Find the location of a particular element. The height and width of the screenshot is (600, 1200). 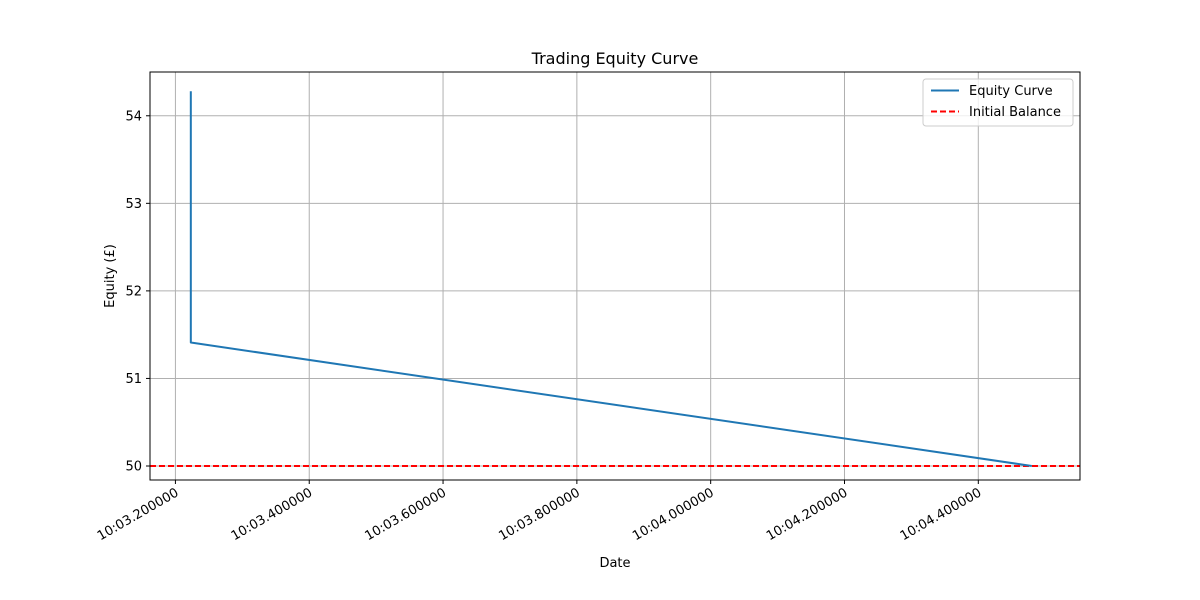

legend: Equity Curve Initial Balance is located at coordinates (998, 102).